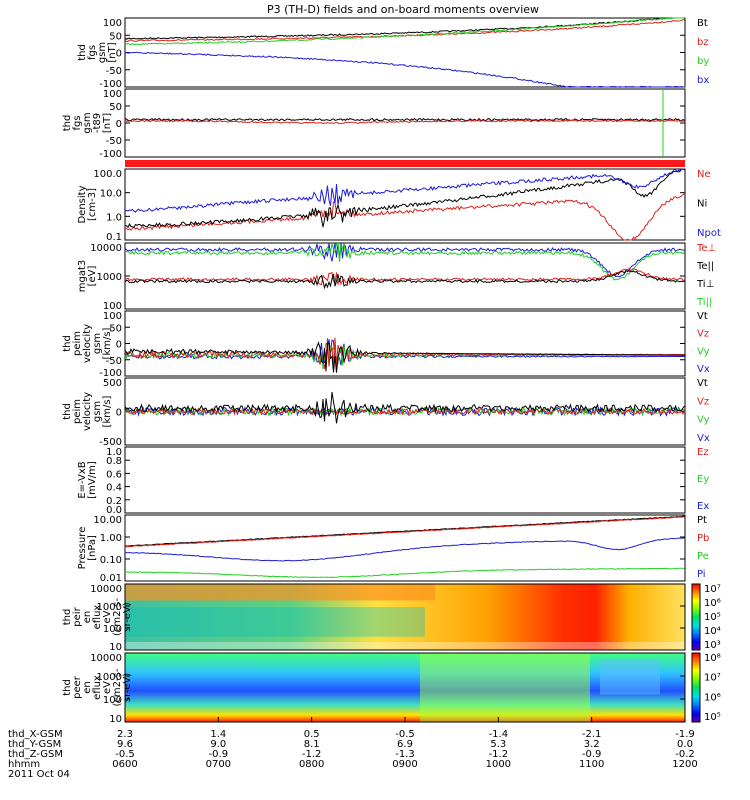 This screenshot has height=800, width=750. What do you see at coordinates (107, 174) in the screenshot?
I see `y-tick-label: 100.0` at bounding box center [107, 174].